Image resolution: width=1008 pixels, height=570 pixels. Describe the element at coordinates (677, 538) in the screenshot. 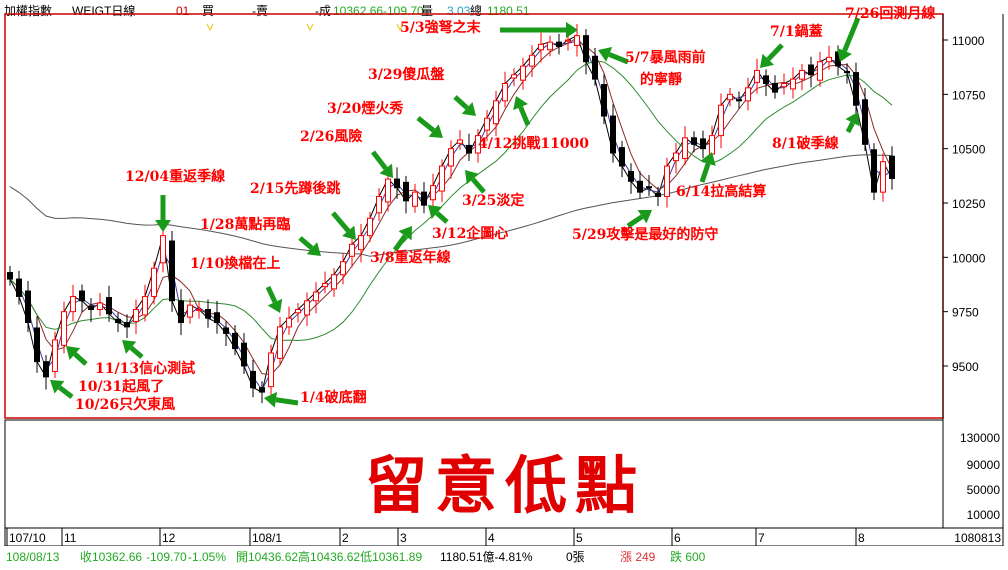

I see `date-tick-label: 6` at that location.